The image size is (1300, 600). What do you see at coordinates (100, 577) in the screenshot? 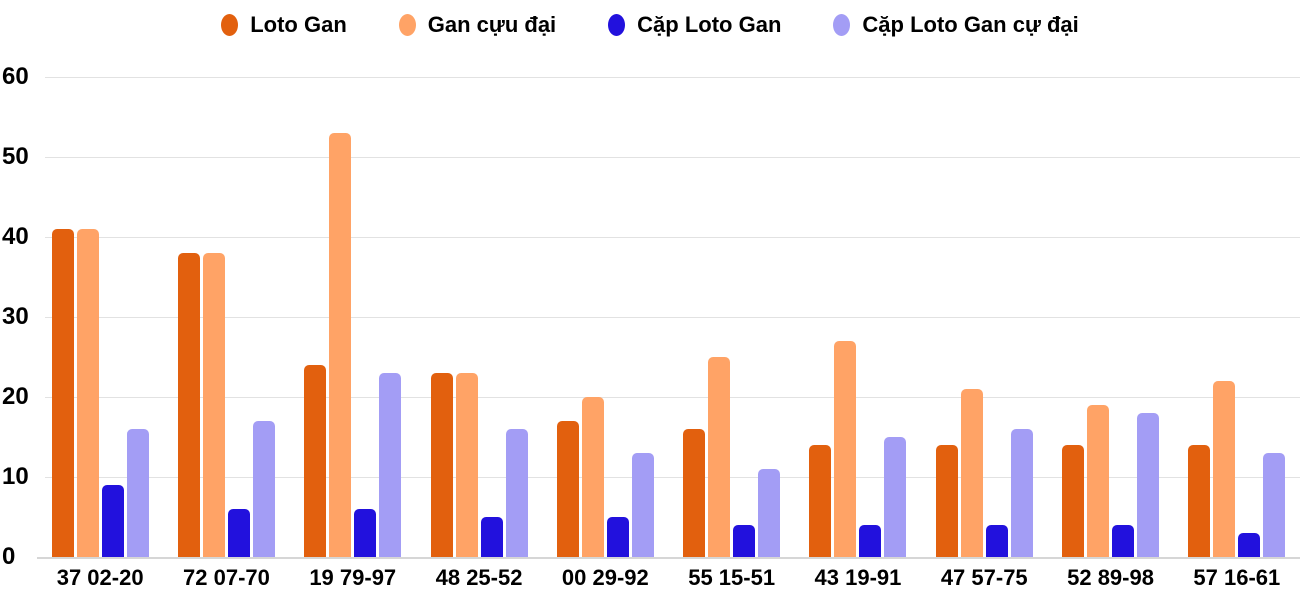
I see `x-axis-label: 37 02-20` at bounding box center [100, 577].